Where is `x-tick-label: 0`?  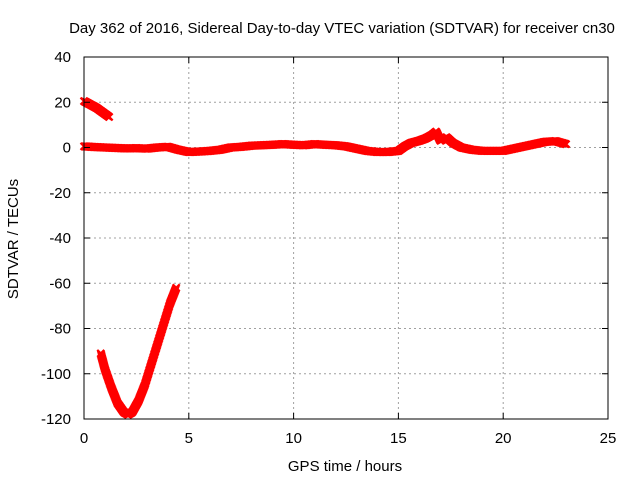
x-tick-label: 0 is located at coordinates (84, 438).